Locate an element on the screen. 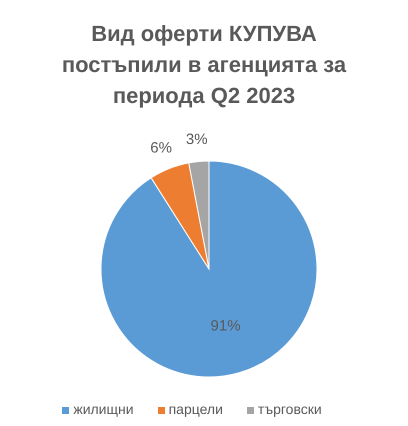 Image resolution: width=408 pixels, height=426 pixels. legend-label: парцели is located at coordinates (195, 409).